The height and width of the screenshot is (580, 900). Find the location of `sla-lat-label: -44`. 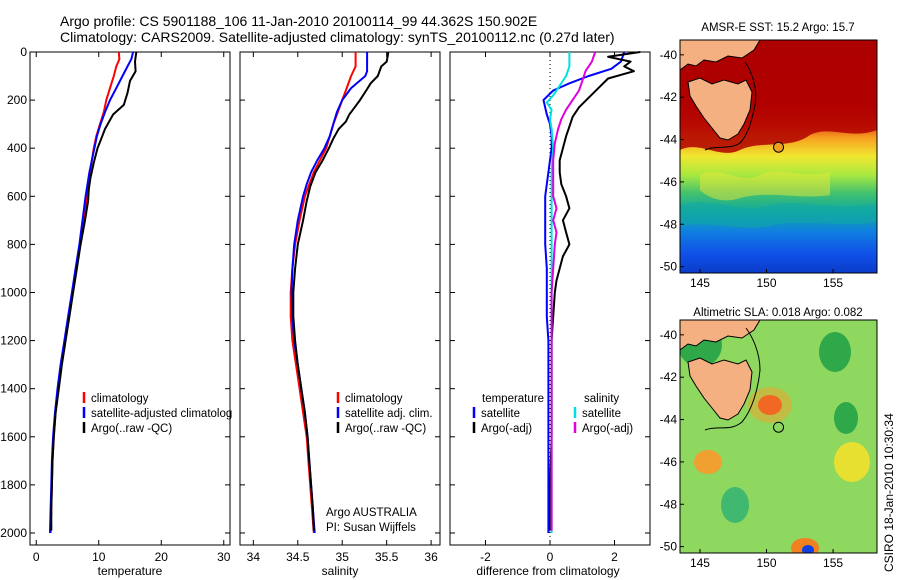

sla-lat-label: -44 is located at coordinates (669, 420).